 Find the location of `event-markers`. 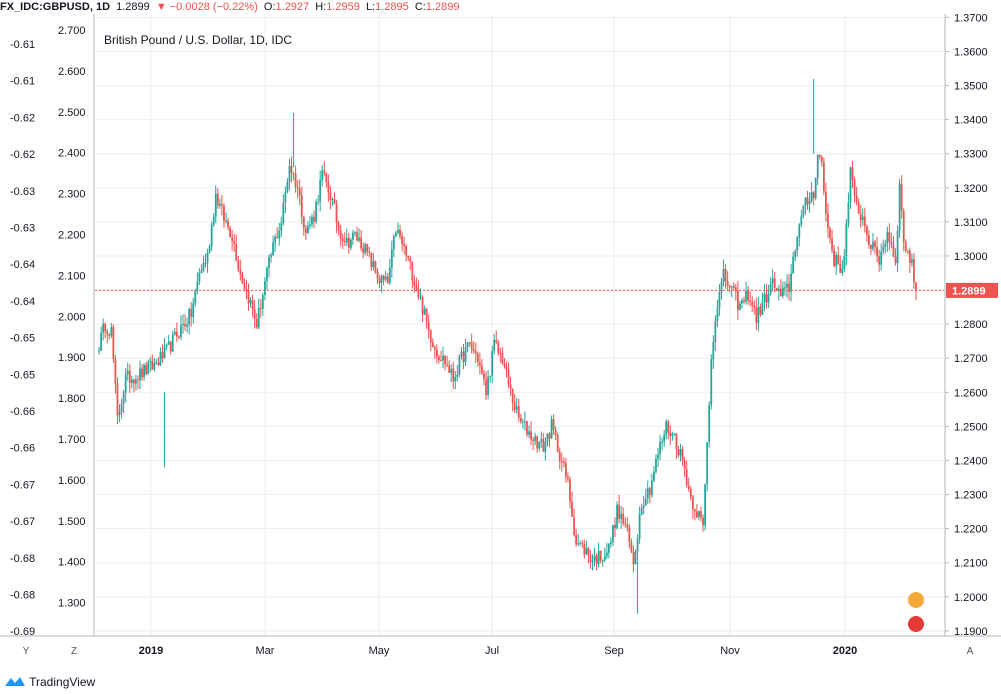

event-markers is located at coordinates (916, 612).